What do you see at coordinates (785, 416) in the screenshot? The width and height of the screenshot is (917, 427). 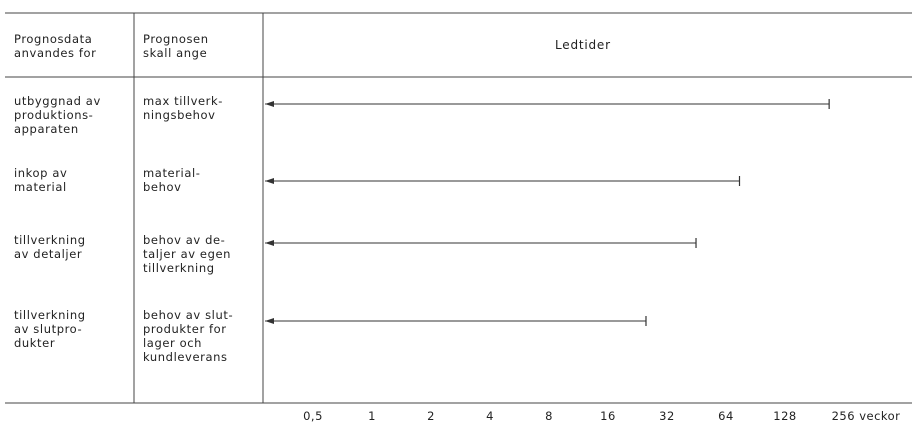 I see `tick-label: 128` at bounding box center [785, 416].